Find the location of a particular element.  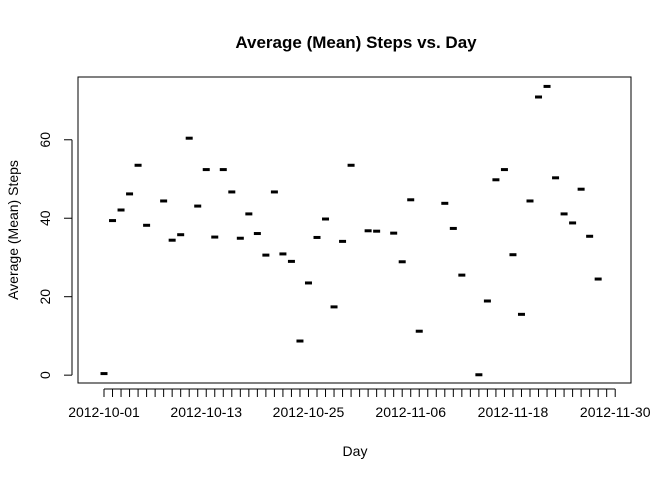

y-tick-label: 0 is located at coordinates (45, 375).